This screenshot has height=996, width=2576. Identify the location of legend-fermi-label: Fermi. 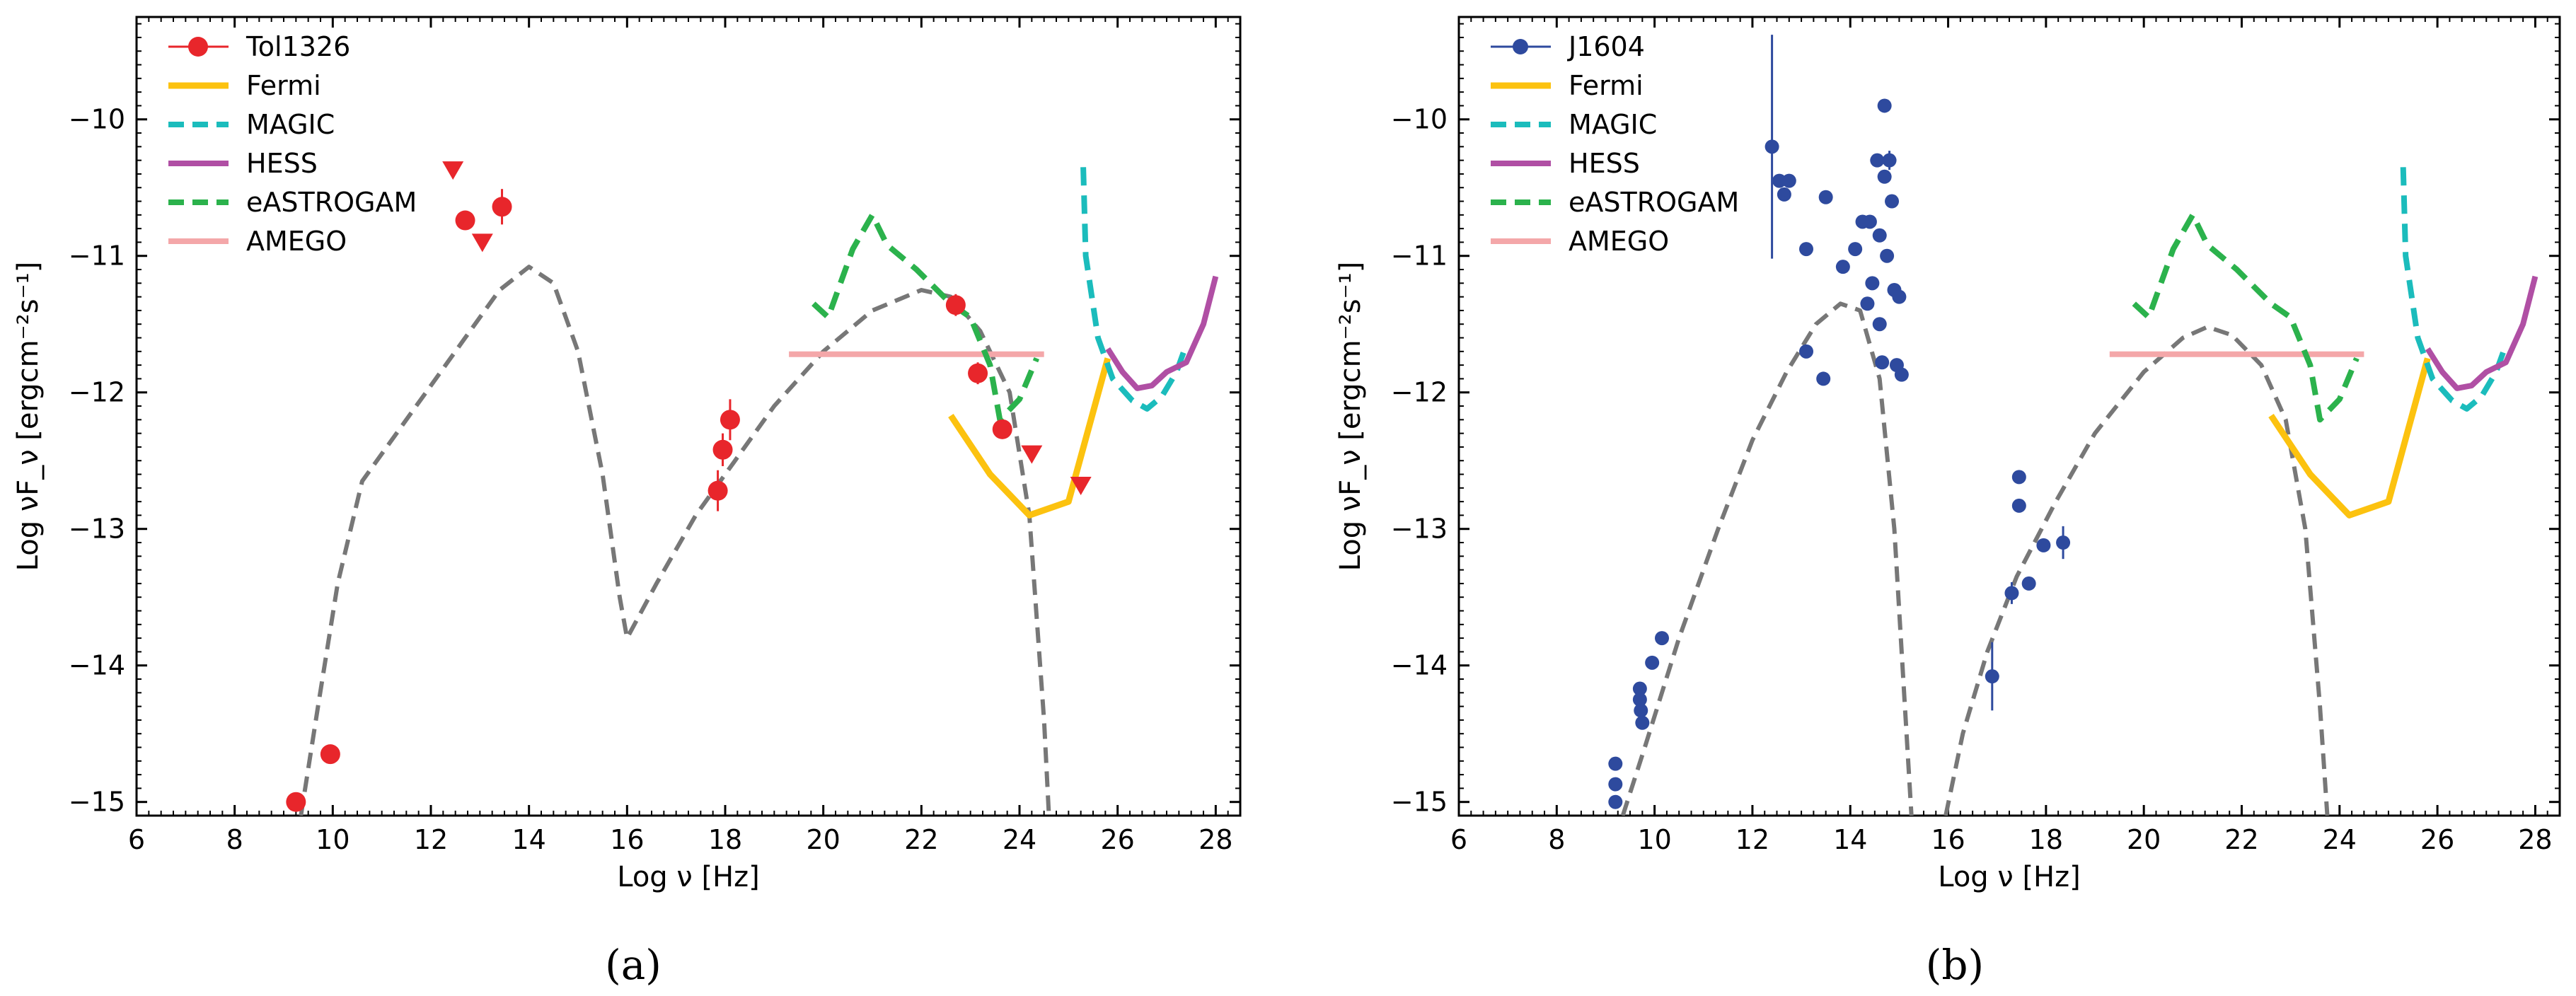
(1606, 85).